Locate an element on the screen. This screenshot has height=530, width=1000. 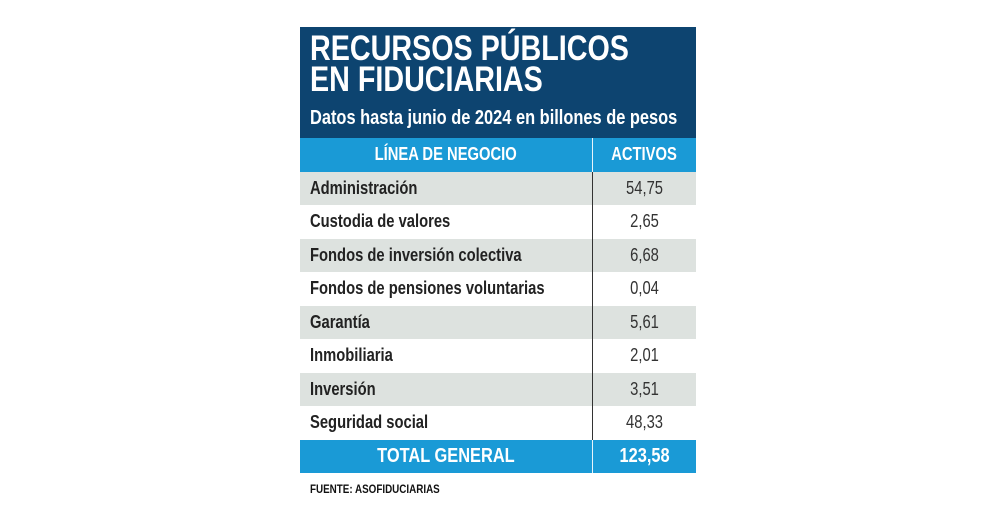
business-line-cell: Garantía is located at coordinates (446, 322).